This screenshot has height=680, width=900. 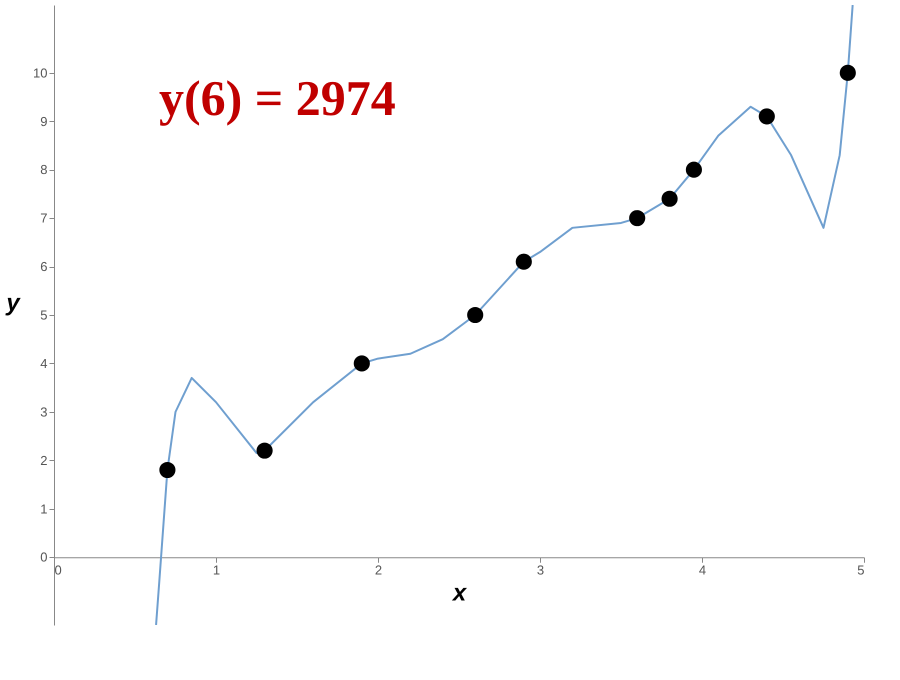 I want to click on y-tick-label: 5, so click(x=44, y=315).